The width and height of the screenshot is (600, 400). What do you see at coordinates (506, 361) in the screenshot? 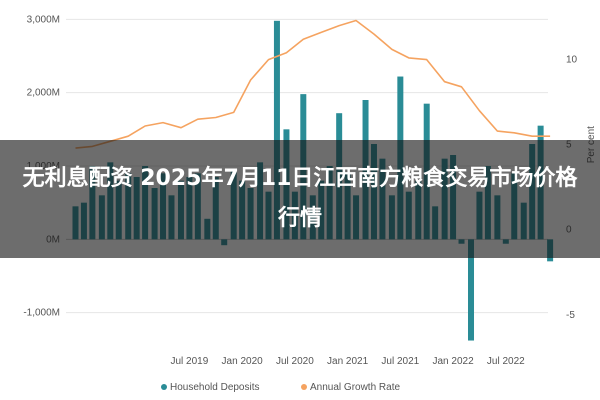
I see `x-tick-label: Jul 2022` at bounding box center [506, 361].